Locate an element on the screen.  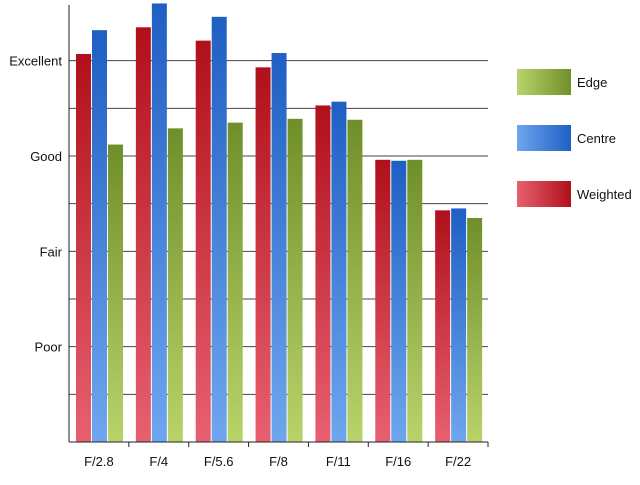
y-axis-labels: Poor Fair Good Excellent is located at coordinates (35, 204).